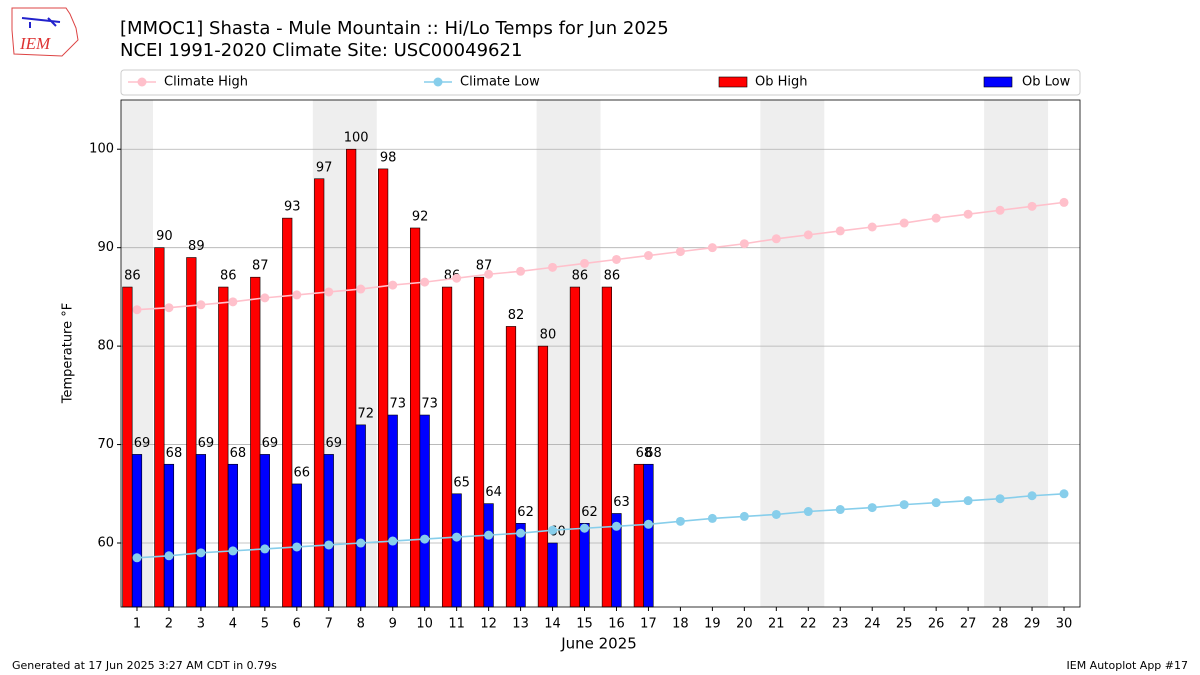 The height and width of the screenshot is (675, 1200). Describe the element at coordinates (520, 624) in the screenshot. I see `x-tick-label: 13` at that location.